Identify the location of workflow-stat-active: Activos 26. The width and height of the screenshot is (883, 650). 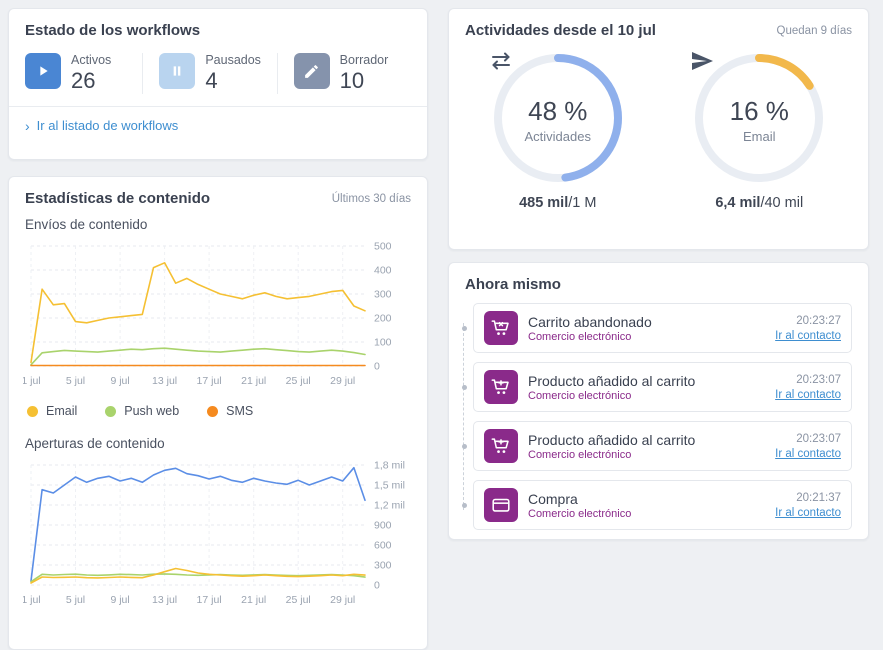
(83, 73).